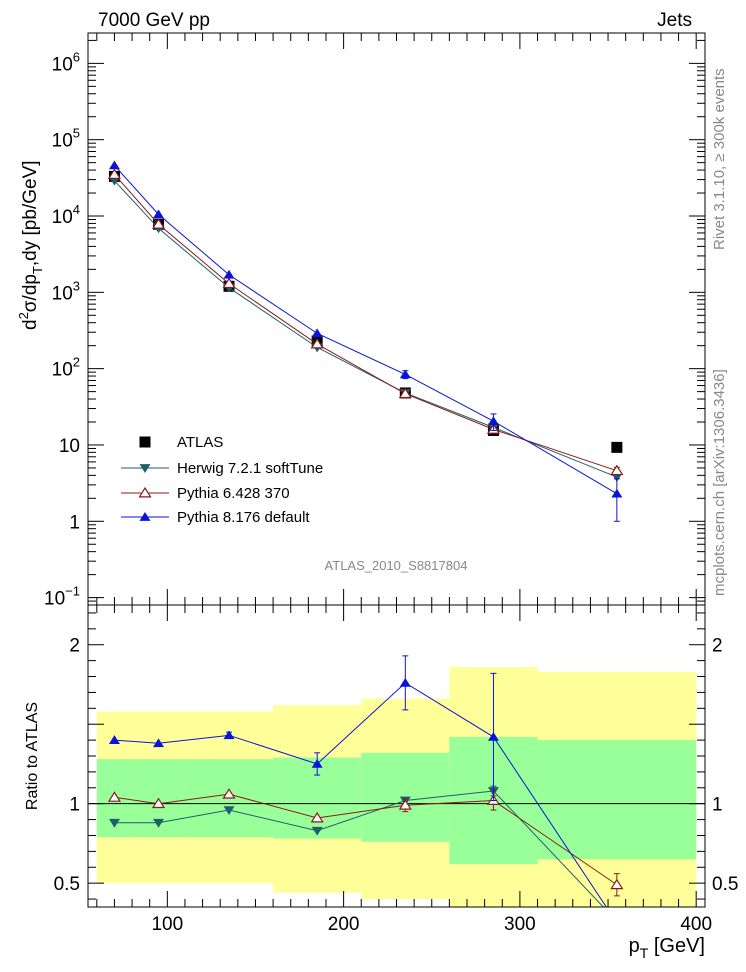 The height and width of the screenshot is (972, 746). What do you see at coordinates (200, 442) in the screenshot?
I see `legend-label-atlas: ATLAS` at bounding box center [200, 442].